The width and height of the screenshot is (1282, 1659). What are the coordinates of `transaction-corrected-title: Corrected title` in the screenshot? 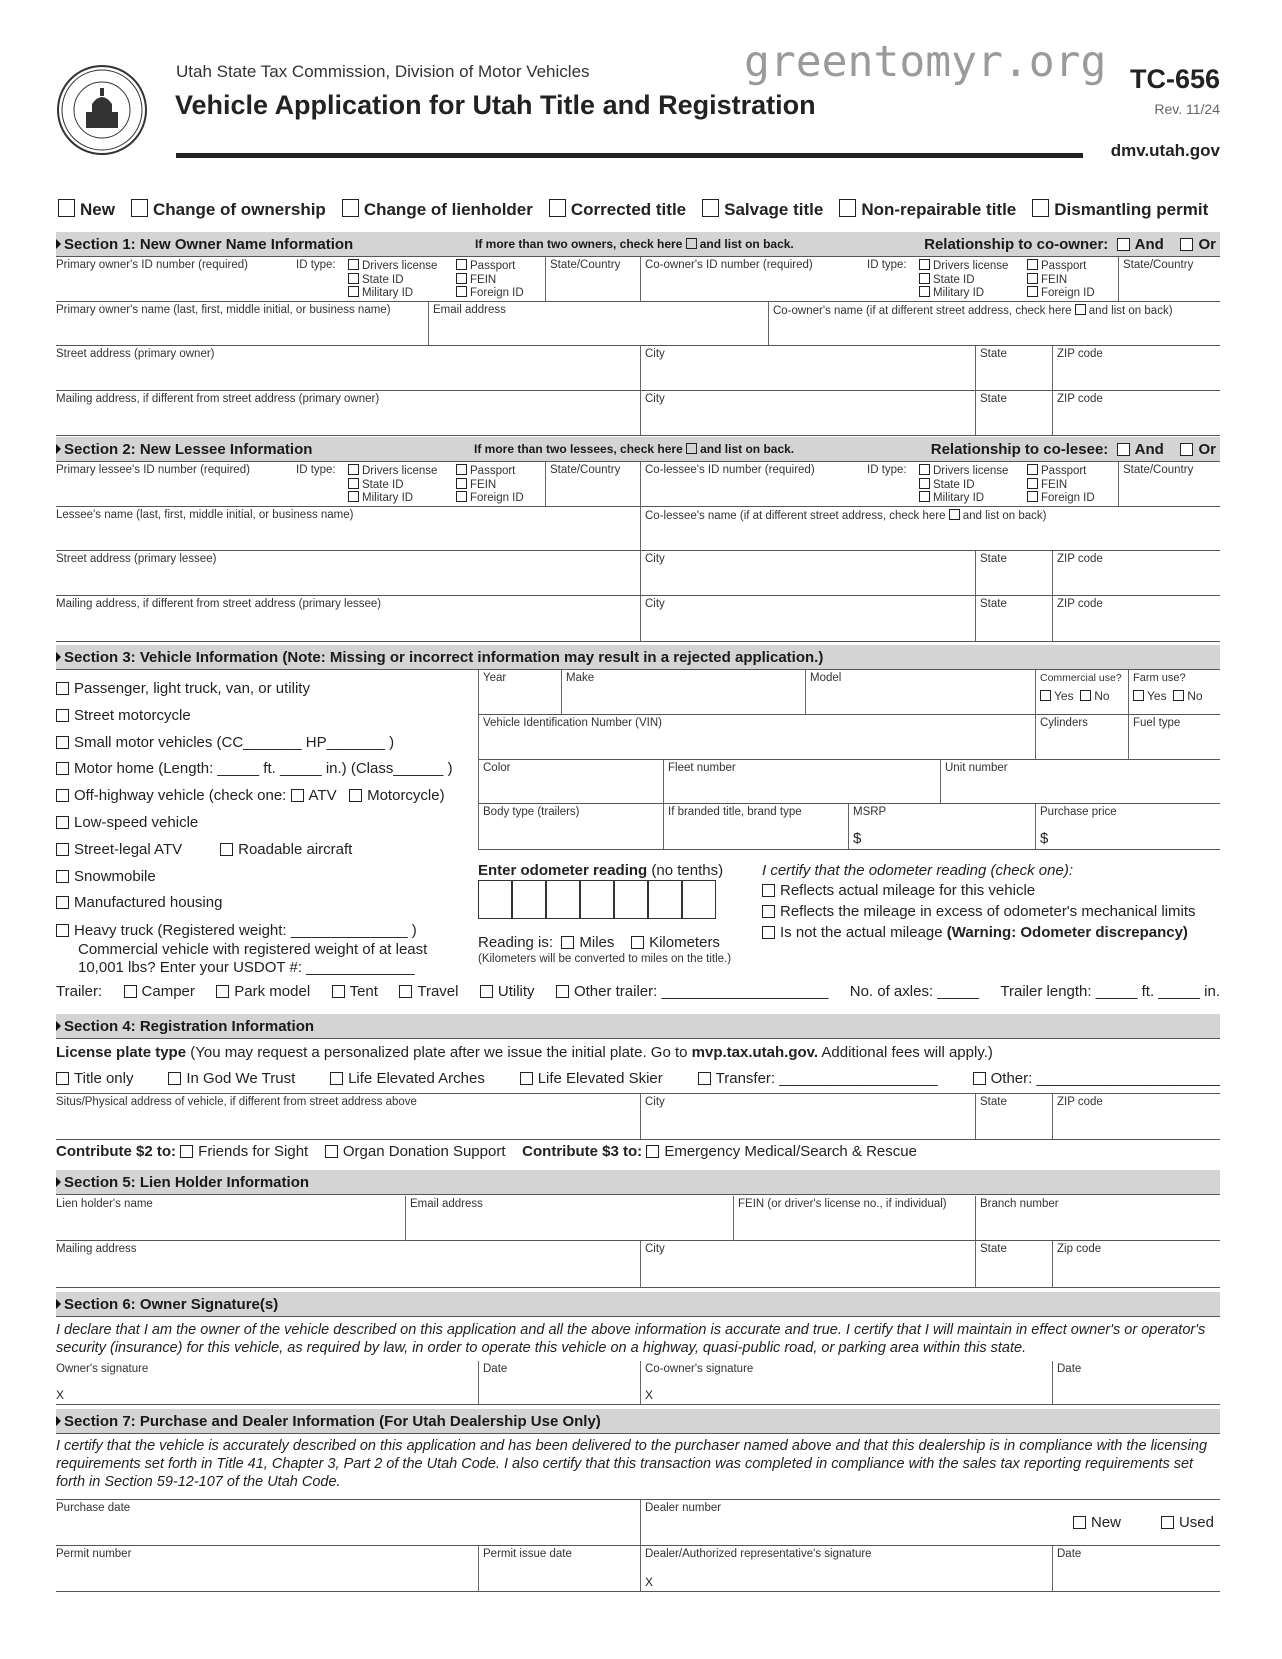 It's located at (617, 209).